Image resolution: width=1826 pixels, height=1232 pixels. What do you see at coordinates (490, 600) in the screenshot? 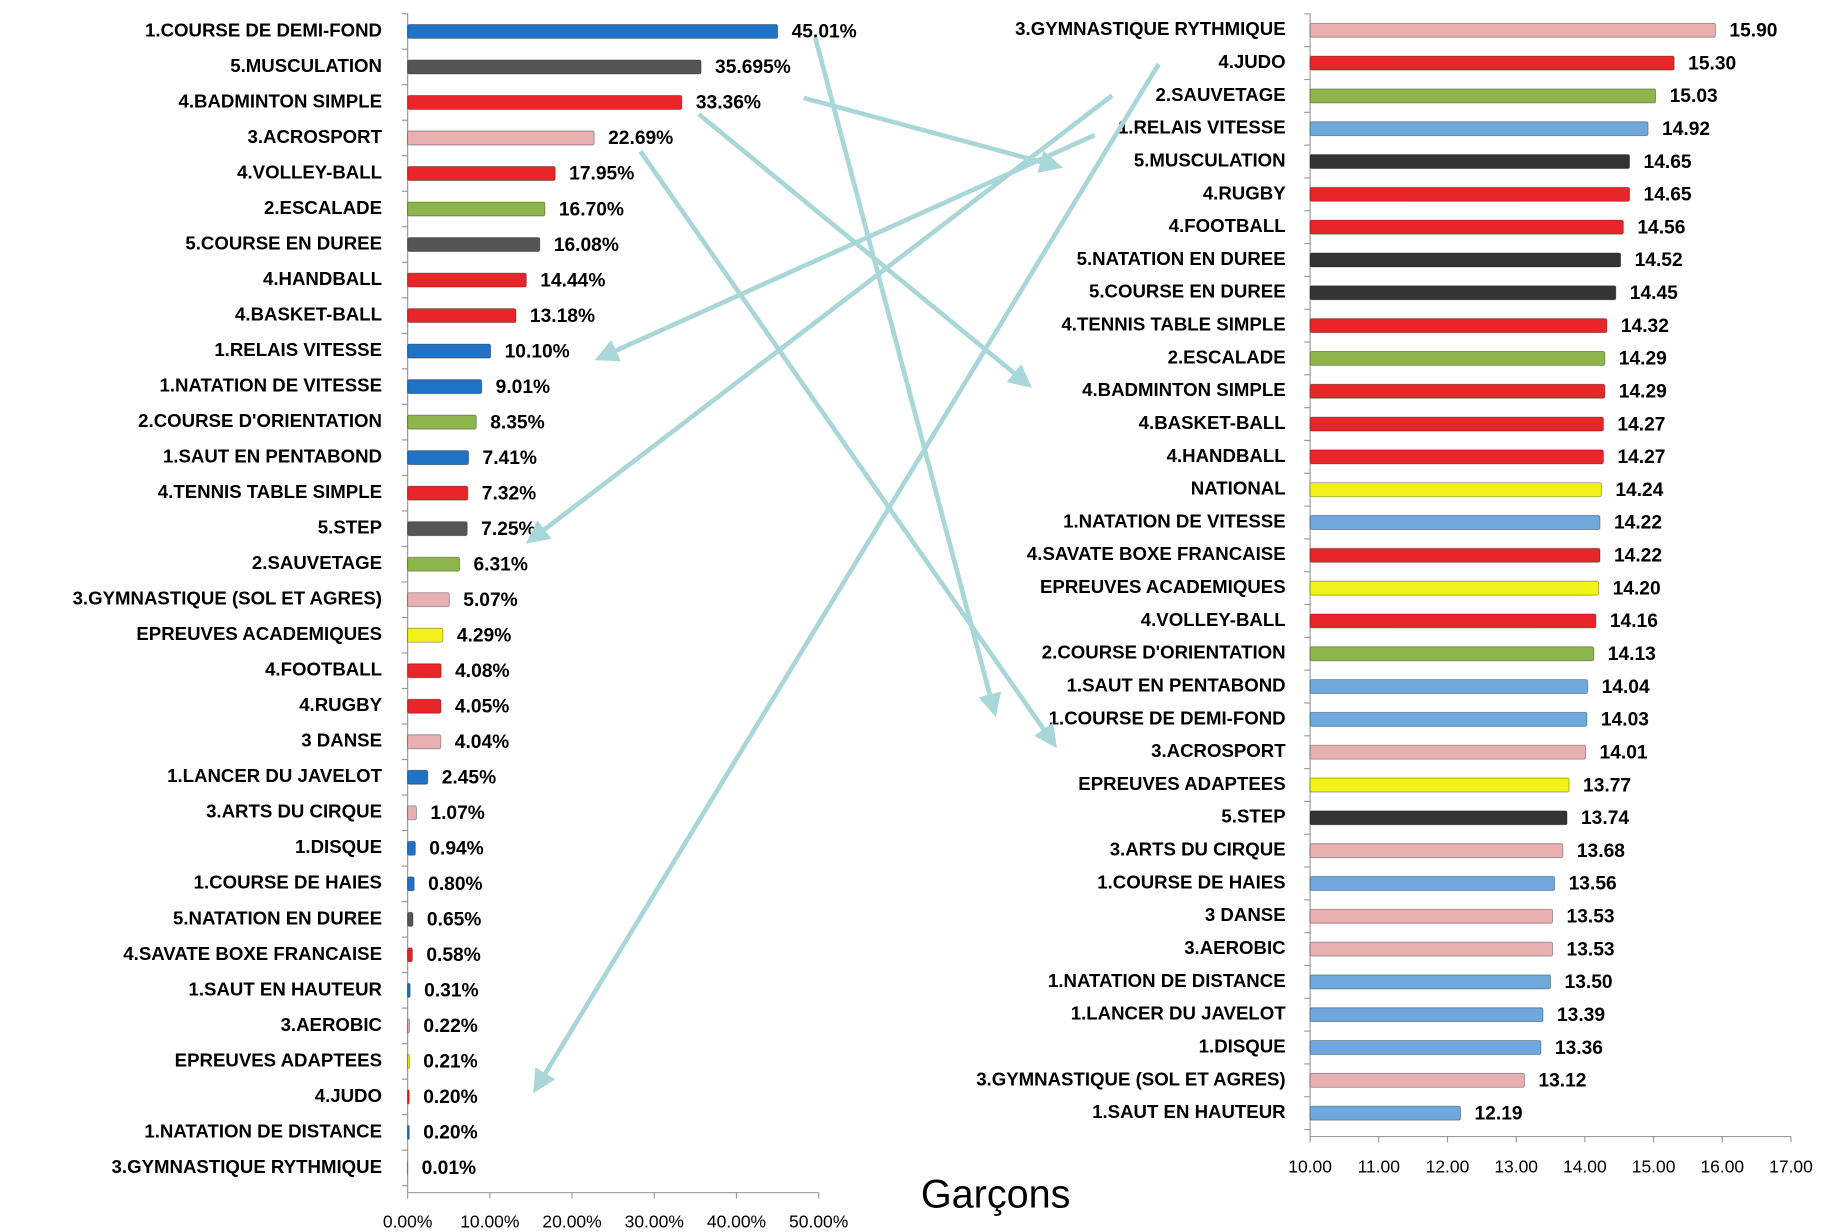
I see `value-label: 5.07%` at bounding box center [490, 600].